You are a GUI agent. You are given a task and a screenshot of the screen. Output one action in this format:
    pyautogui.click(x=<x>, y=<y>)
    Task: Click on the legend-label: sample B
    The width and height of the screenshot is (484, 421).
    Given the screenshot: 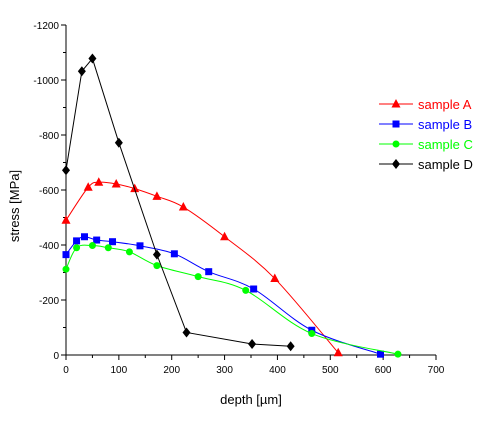 What is the action you would take?
    pyautogui.click(x=445, y=124)
    